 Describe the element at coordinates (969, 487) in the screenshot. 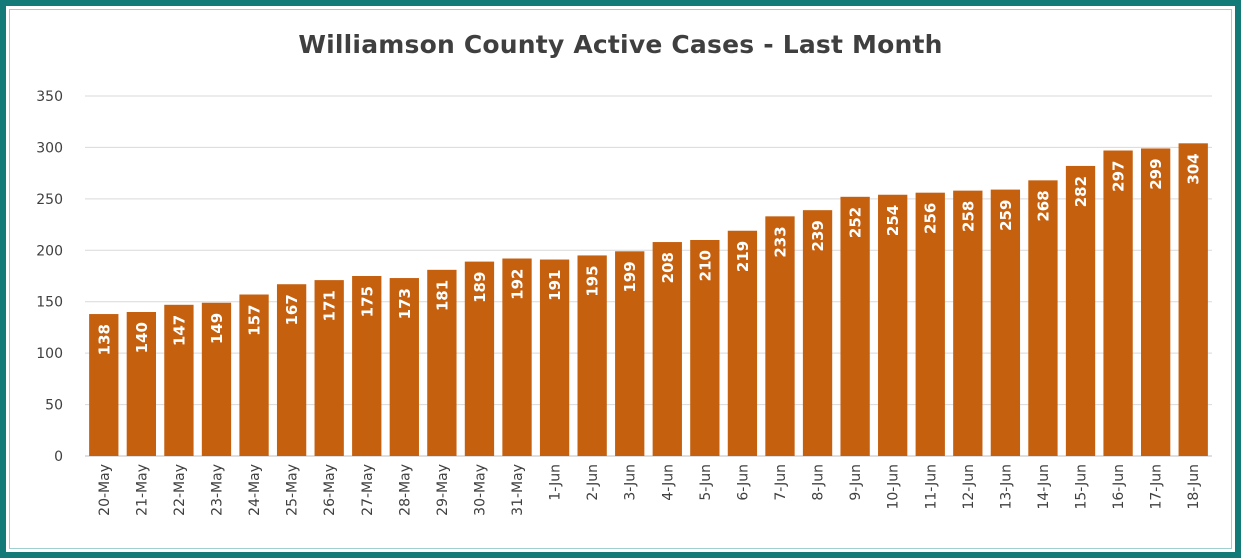

I see `x-tick-label: 12-Jun` at that location.